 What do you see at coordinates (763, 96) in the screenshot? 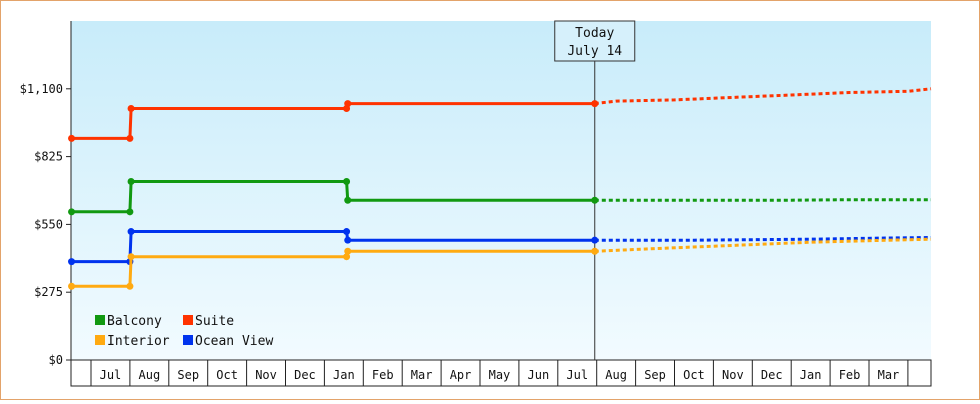
I see `projection-line-suite` at bounding box center [763, 96].